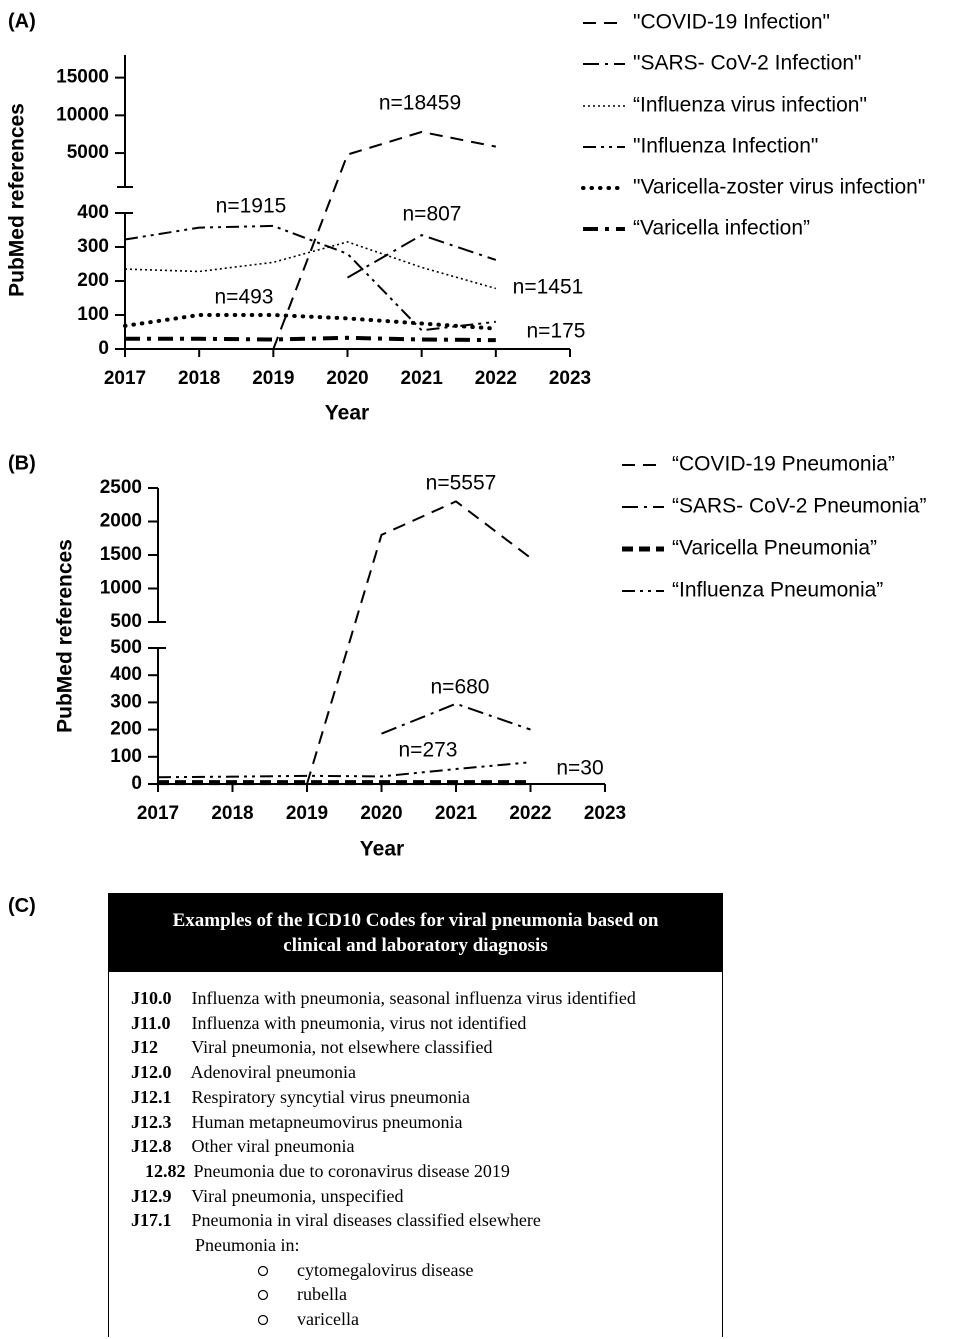 Image resolution: width=967 pixels, height=1339 pixels. I want to click on icd-code: J12.9, so click(151, 1195).